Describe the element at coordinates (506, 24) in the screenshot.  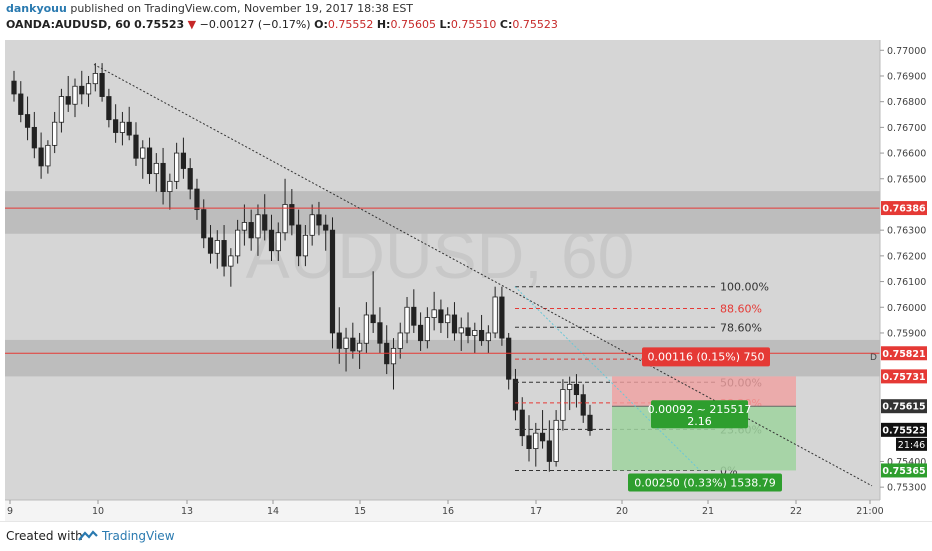
I see `close-label: C:` at that location.